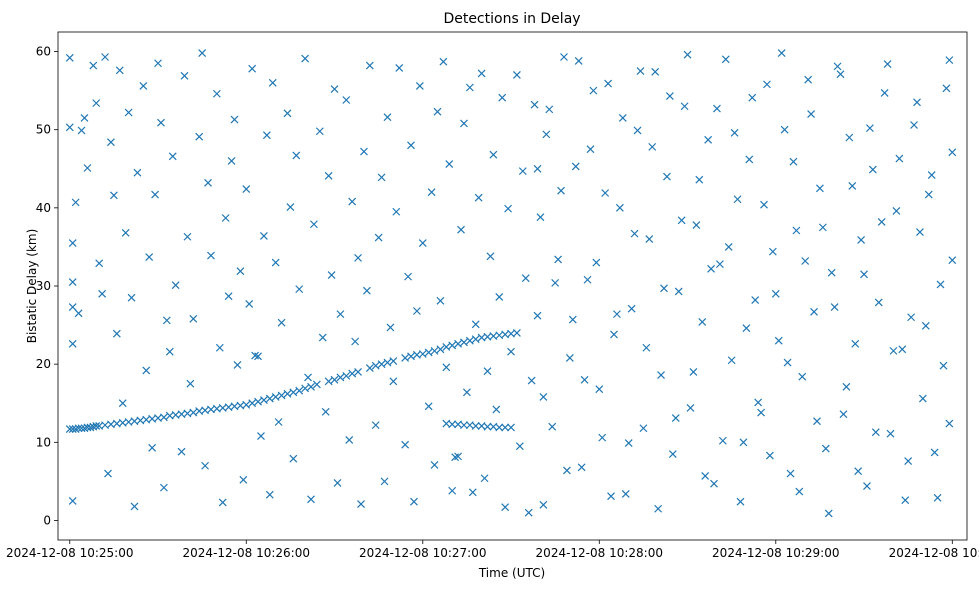 The width and height of the screenshot is (979, 594). I want to click on y-tick-label: 60, so click(43, 52).